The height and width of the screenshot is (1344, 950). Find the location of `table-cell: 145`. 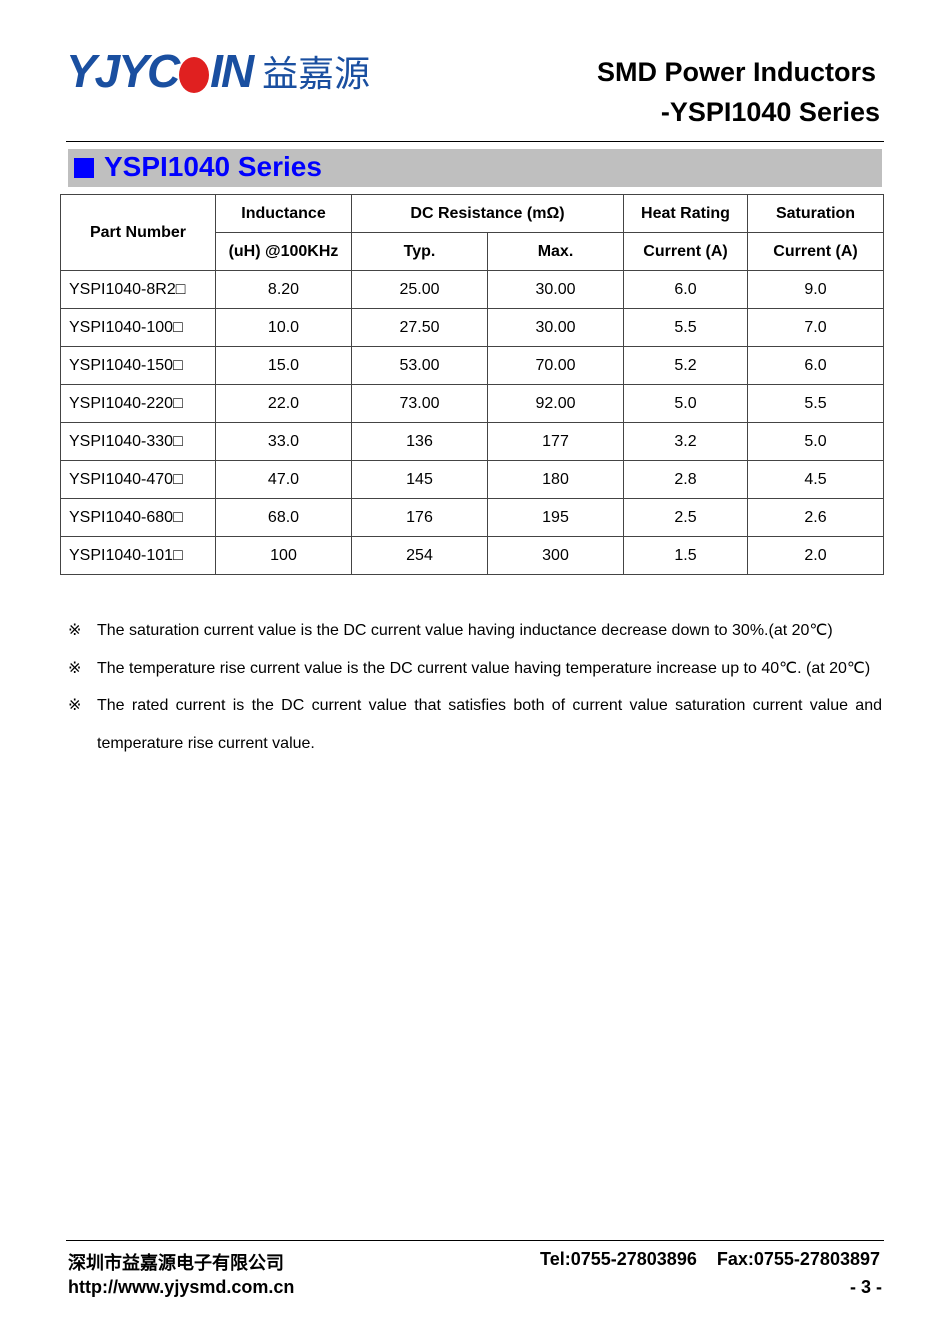

table-cell: 145 is located at coordinates (419, 479).